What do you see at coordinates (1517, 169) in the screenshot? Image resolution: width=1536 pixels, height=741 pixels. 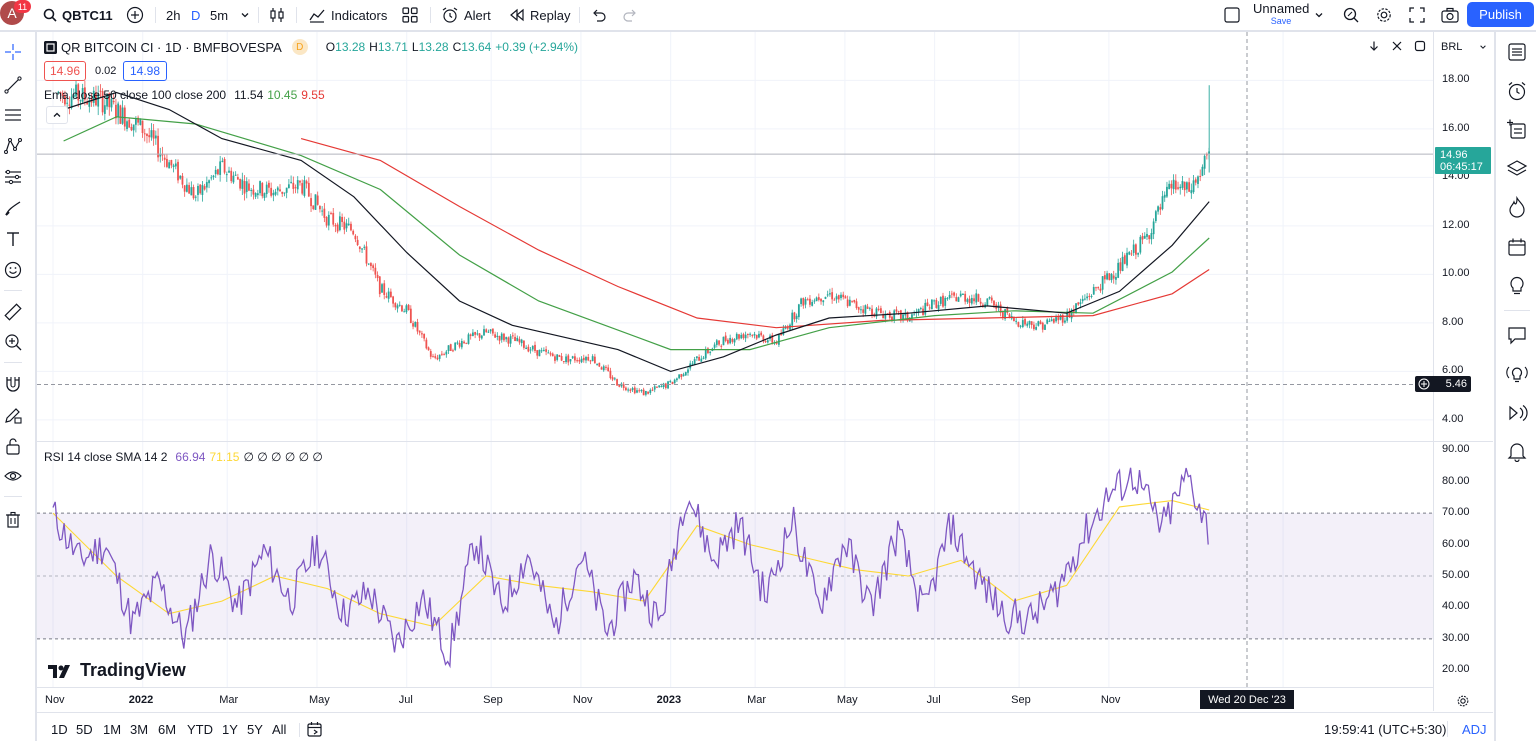 I see `layers-button` at bounding box center [1517, 169].